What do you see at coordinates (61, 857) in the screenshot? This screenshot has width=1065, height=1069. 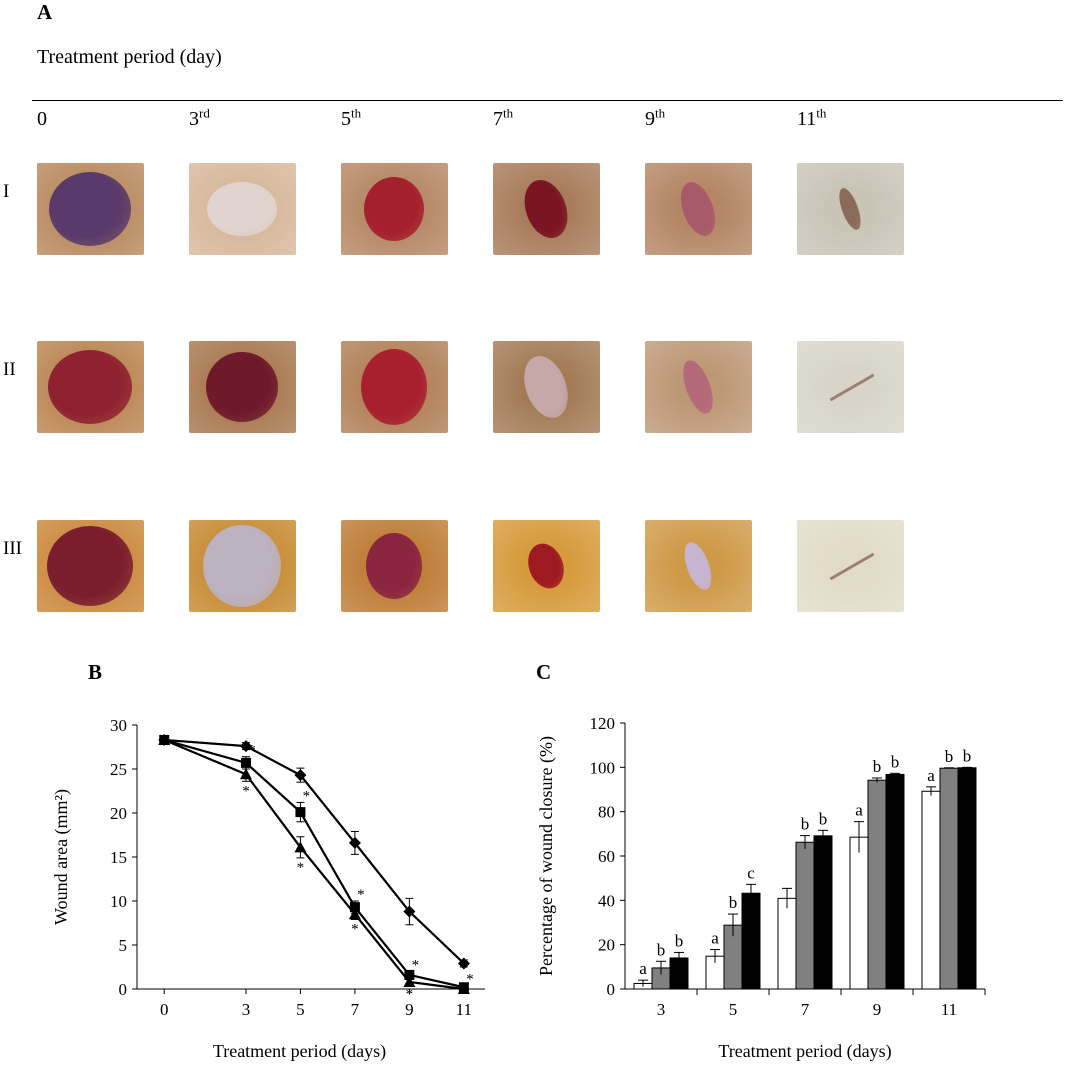 I see `y-axis-label: Wound area (mm²)` at bounding box center [61, 857].